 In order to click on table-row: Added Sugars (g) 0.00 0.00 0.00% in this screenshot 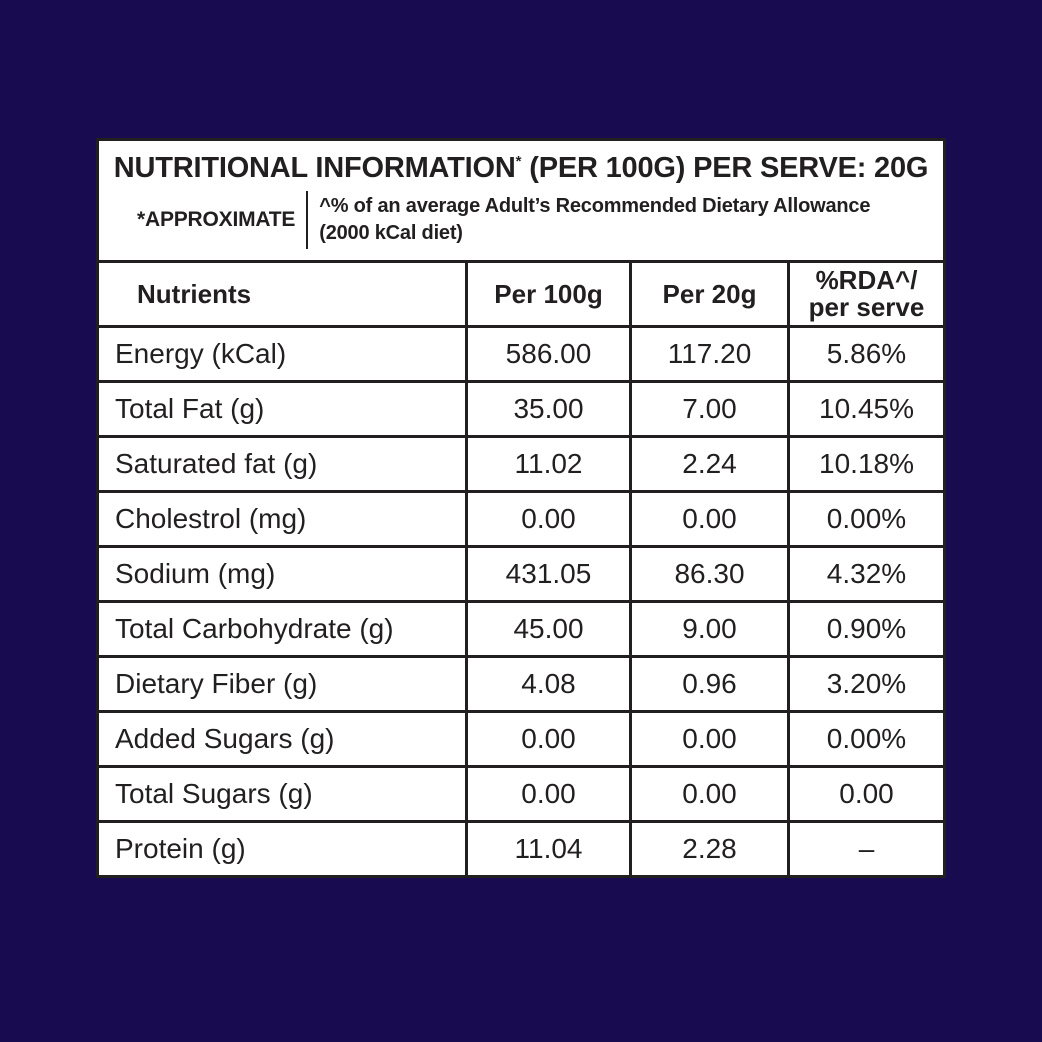, I will do `click(521, 737)`.